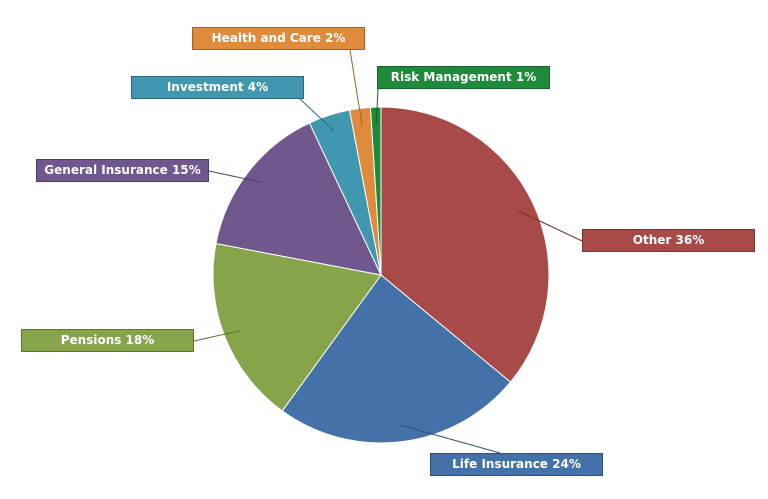 This screenshot has height=499, width=768. What do you see at coordinates (465, 244) in the screenshot?
I see `pie-slice-other` at bounding box center [465, 244].